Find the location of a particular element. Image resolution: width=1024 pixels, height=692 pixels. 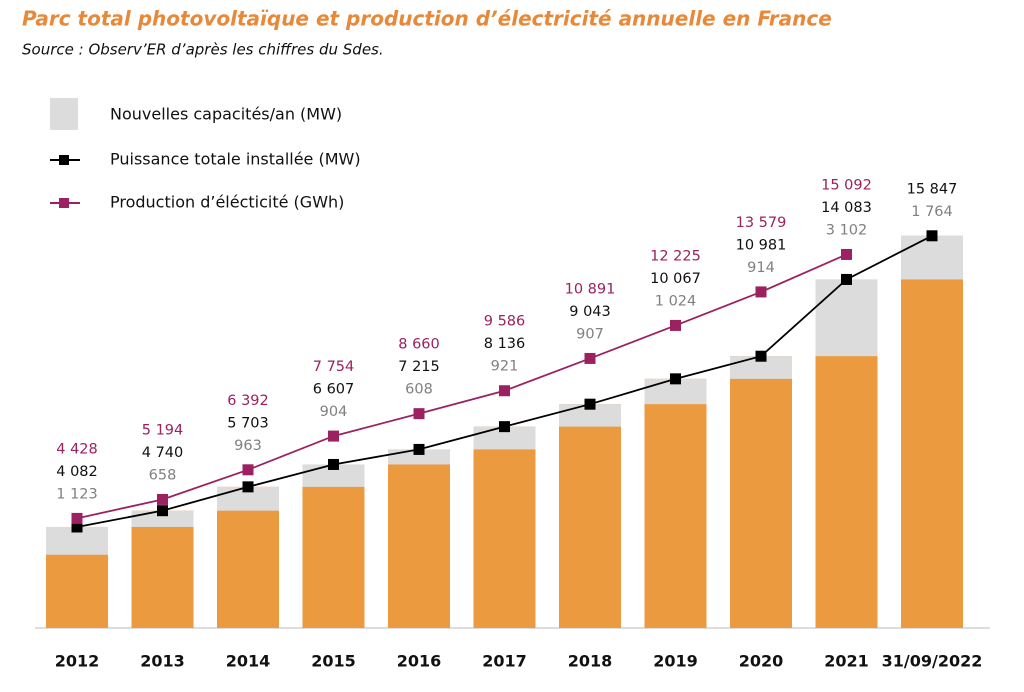

x-tick-label: 31/09/2022 is located at coordinates (932, 661).